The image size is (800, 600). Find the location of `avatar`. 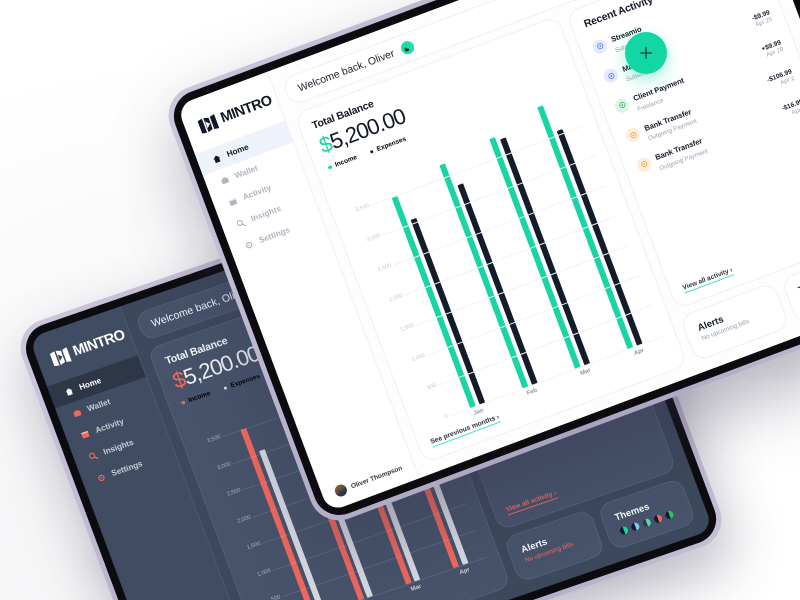

avatar is located at coordinates (341, 490).